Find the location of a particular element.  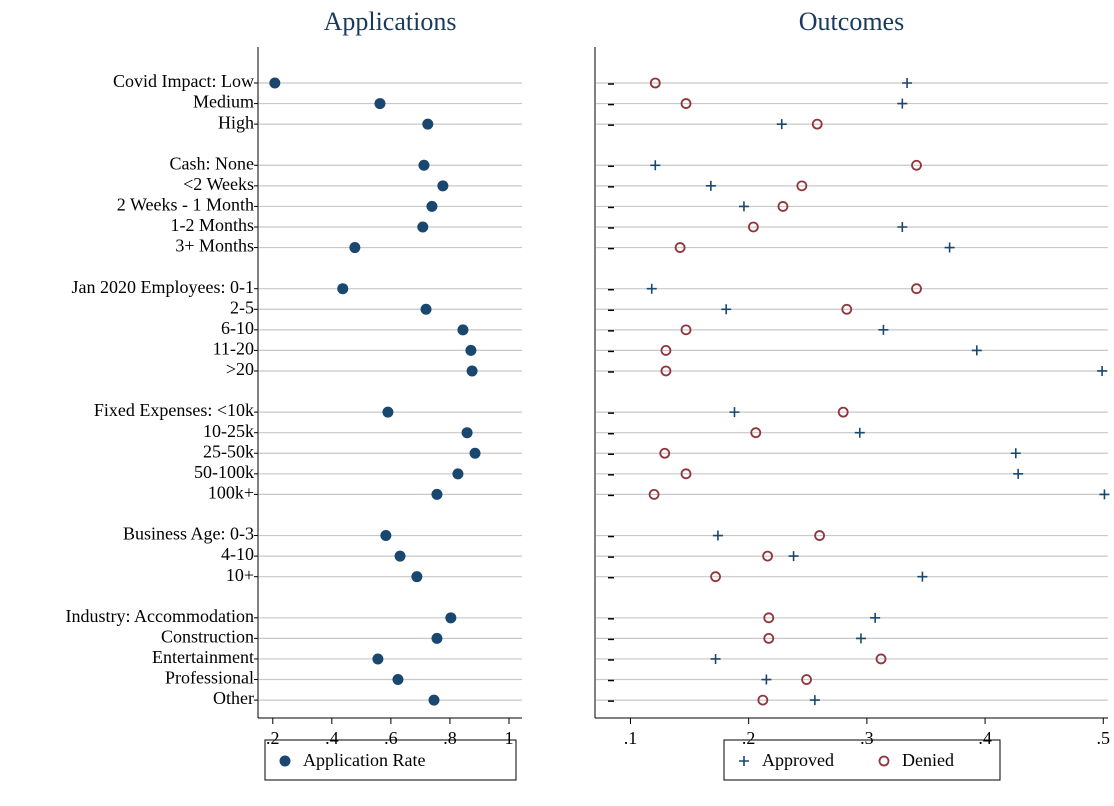

y-tick-label: Jan 2020 Employees: 0-1 is located at coordinates (163, 287).